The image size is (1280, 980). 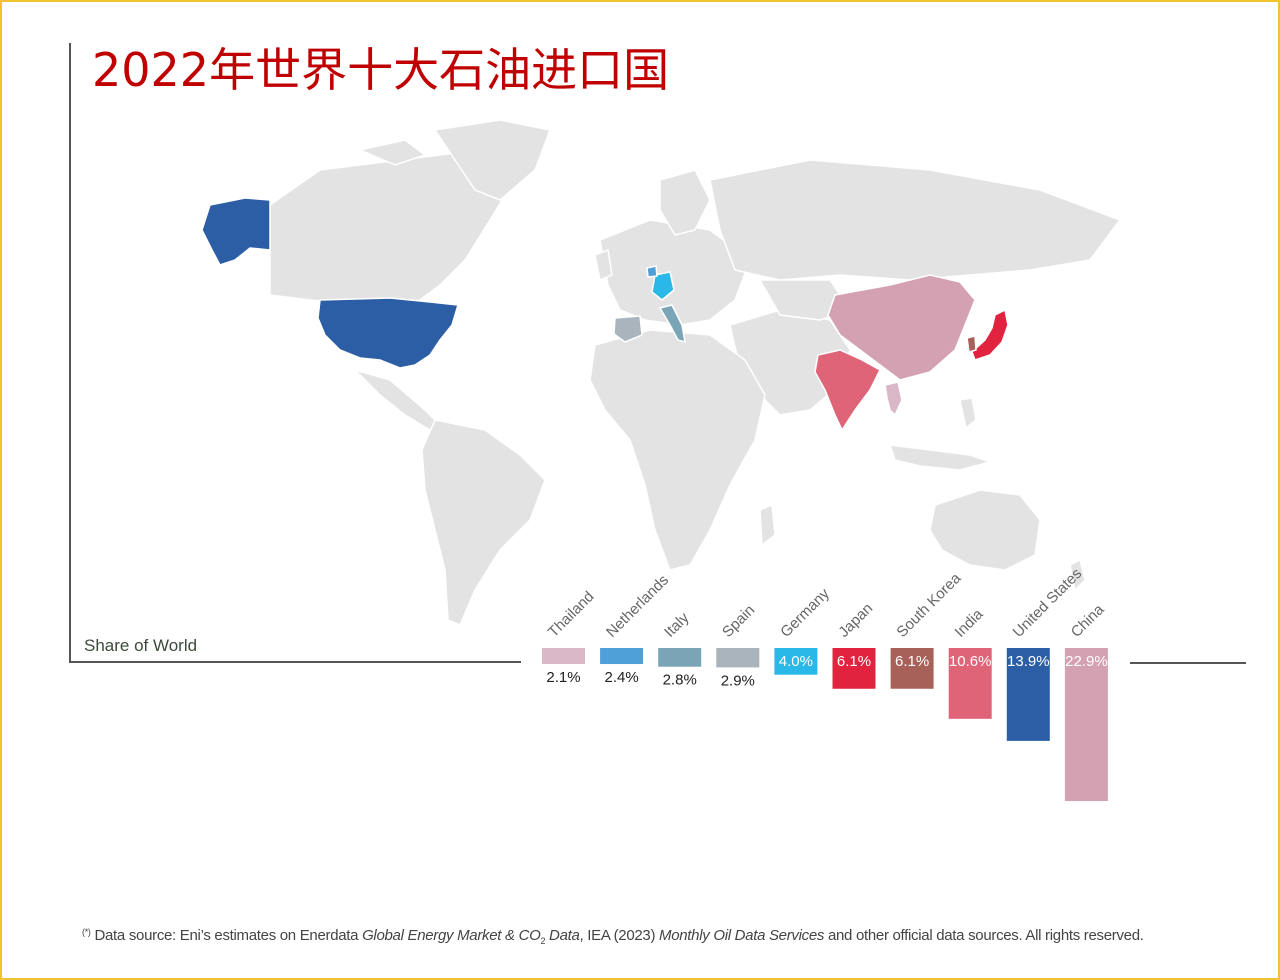 What do you see at coordinates (738, 658) in the screenshot?
I see `bar-spain` at bounding box center [738, 658].